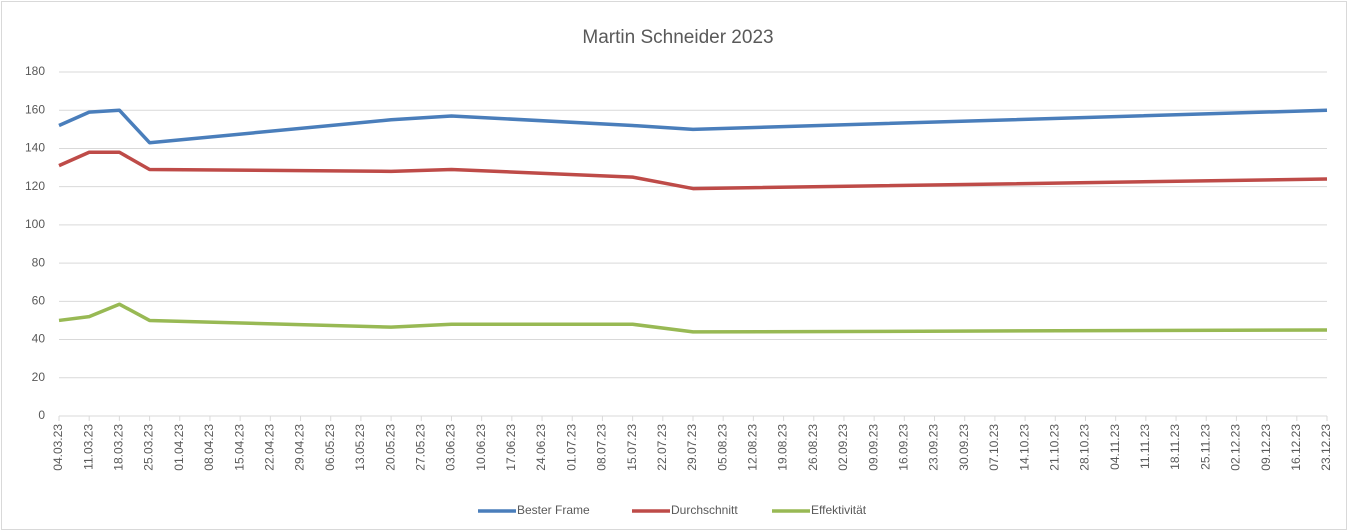 This screenshot has width=1349, height=532. What do you see at coordinates (35, 148) in the screenshot?
I see `y-tick-label: 140` at bounding box center [35, 148].